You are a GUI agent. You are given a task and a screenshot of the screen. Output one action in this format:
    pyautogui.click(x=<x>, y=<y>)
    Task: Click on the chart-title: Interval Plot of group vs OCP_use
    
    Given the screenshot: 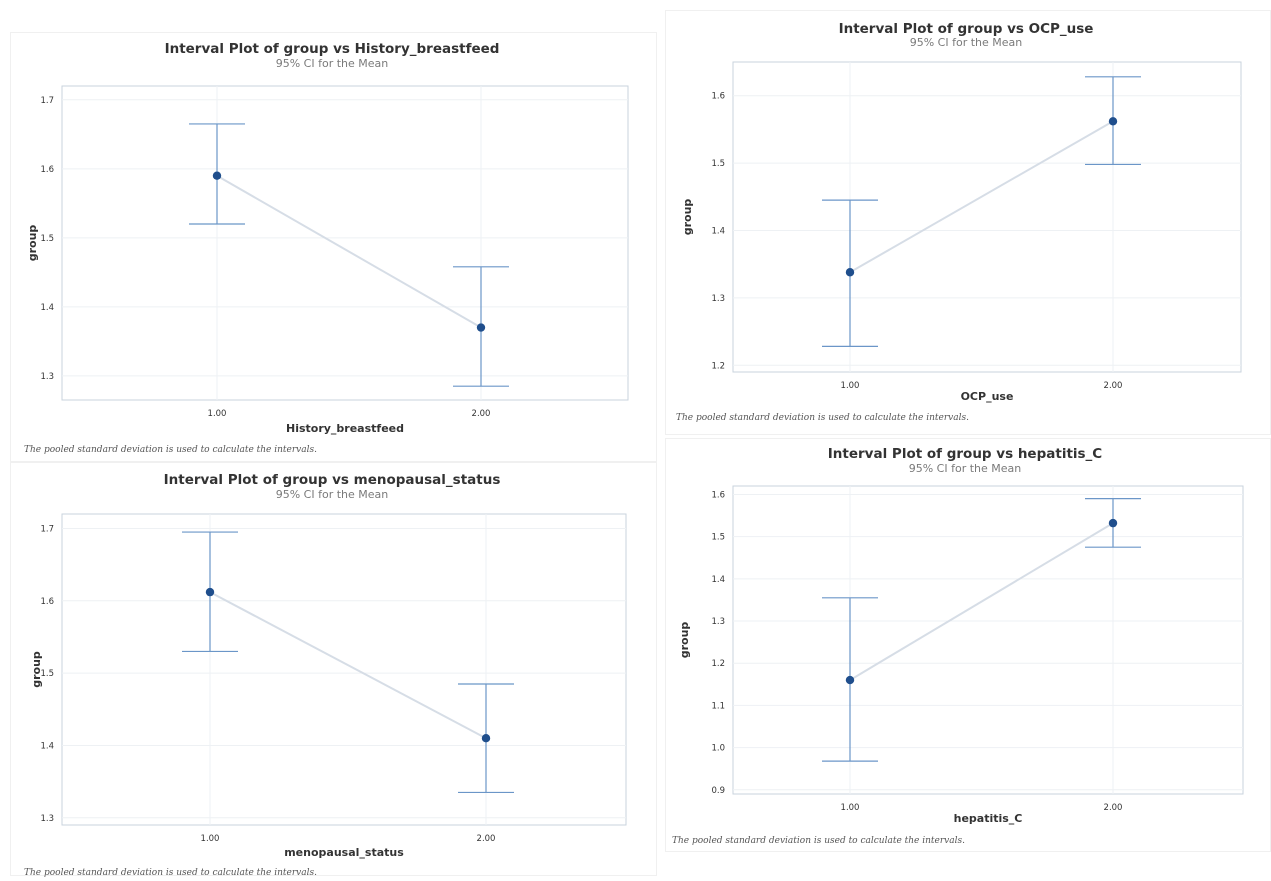 What is the action you would take?
    pyautogui.click(x=966, y=29)
    